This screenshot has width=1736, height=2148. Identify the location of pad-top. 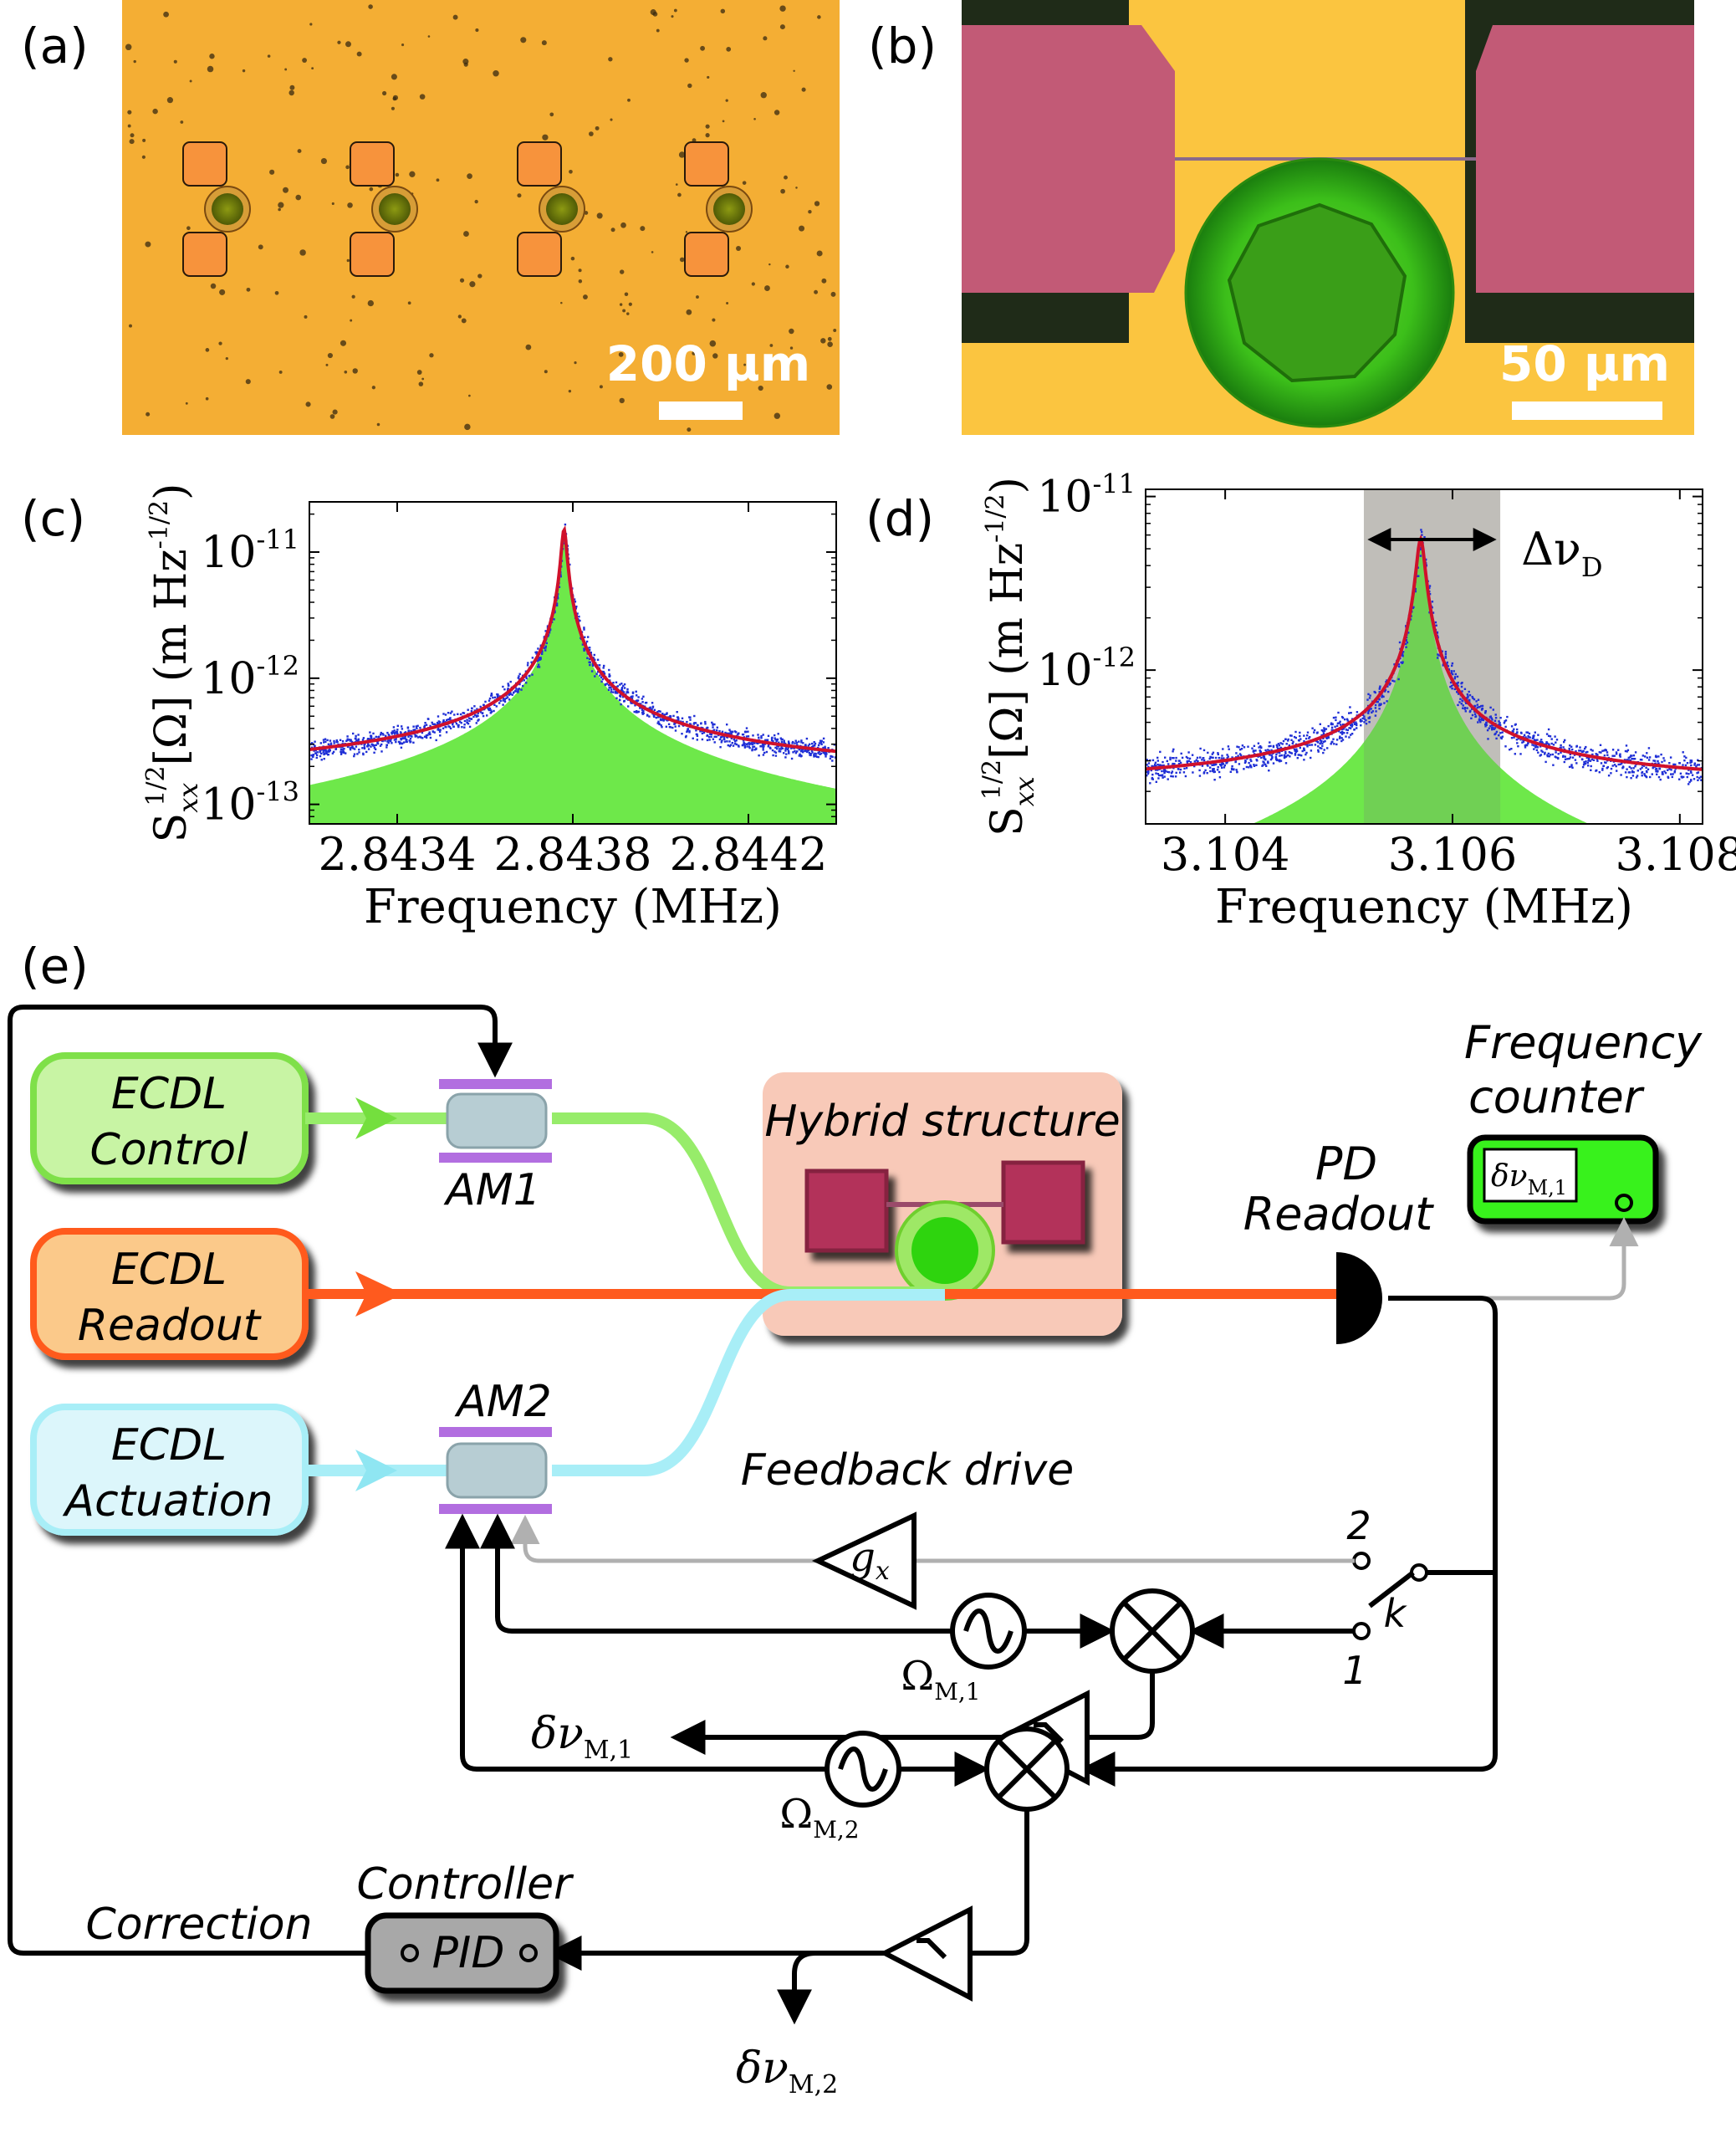
(706, 164).